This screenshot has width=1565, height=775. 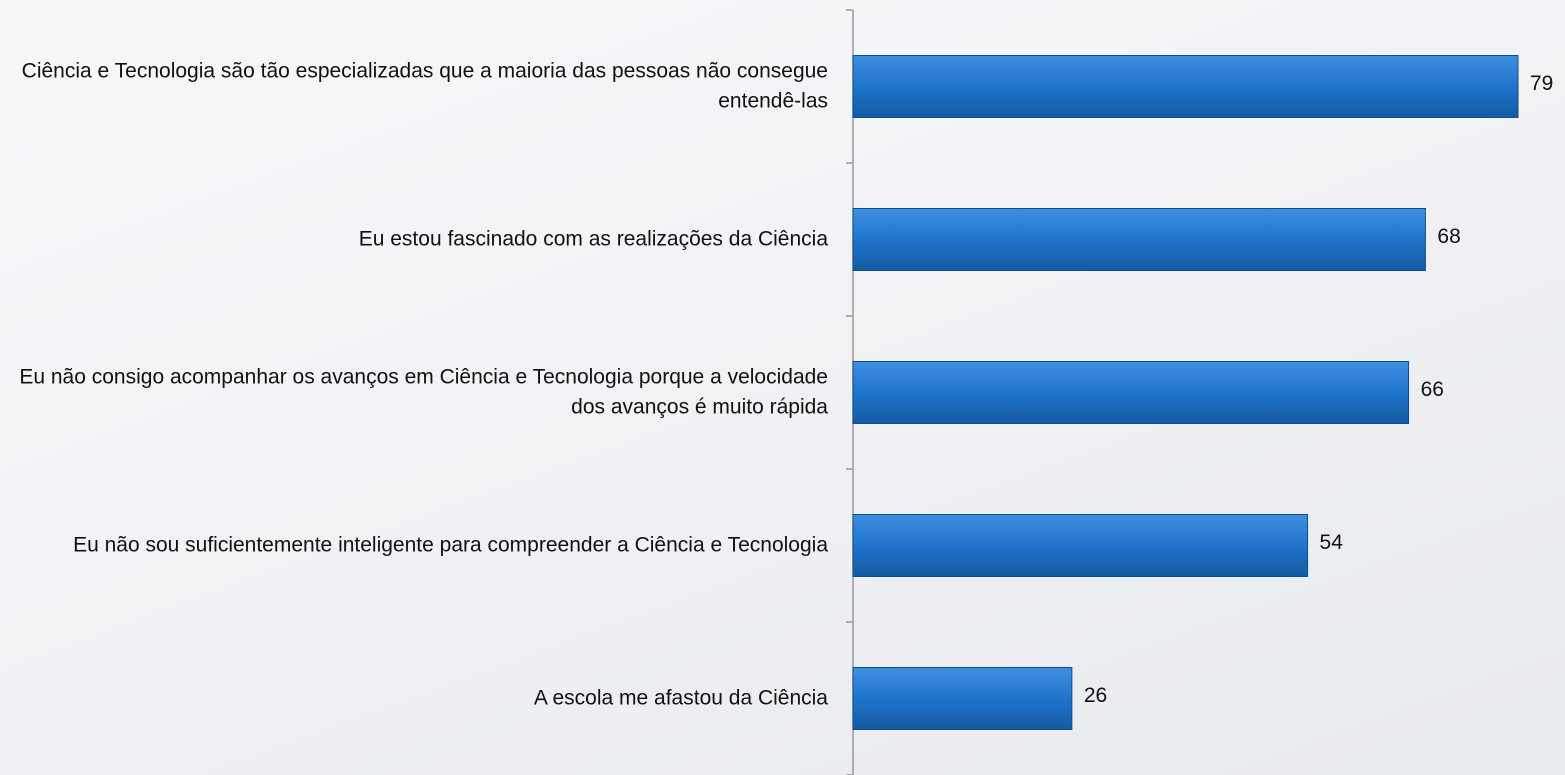 I want to click on value-label: 66, so click(x=1432, y=389).